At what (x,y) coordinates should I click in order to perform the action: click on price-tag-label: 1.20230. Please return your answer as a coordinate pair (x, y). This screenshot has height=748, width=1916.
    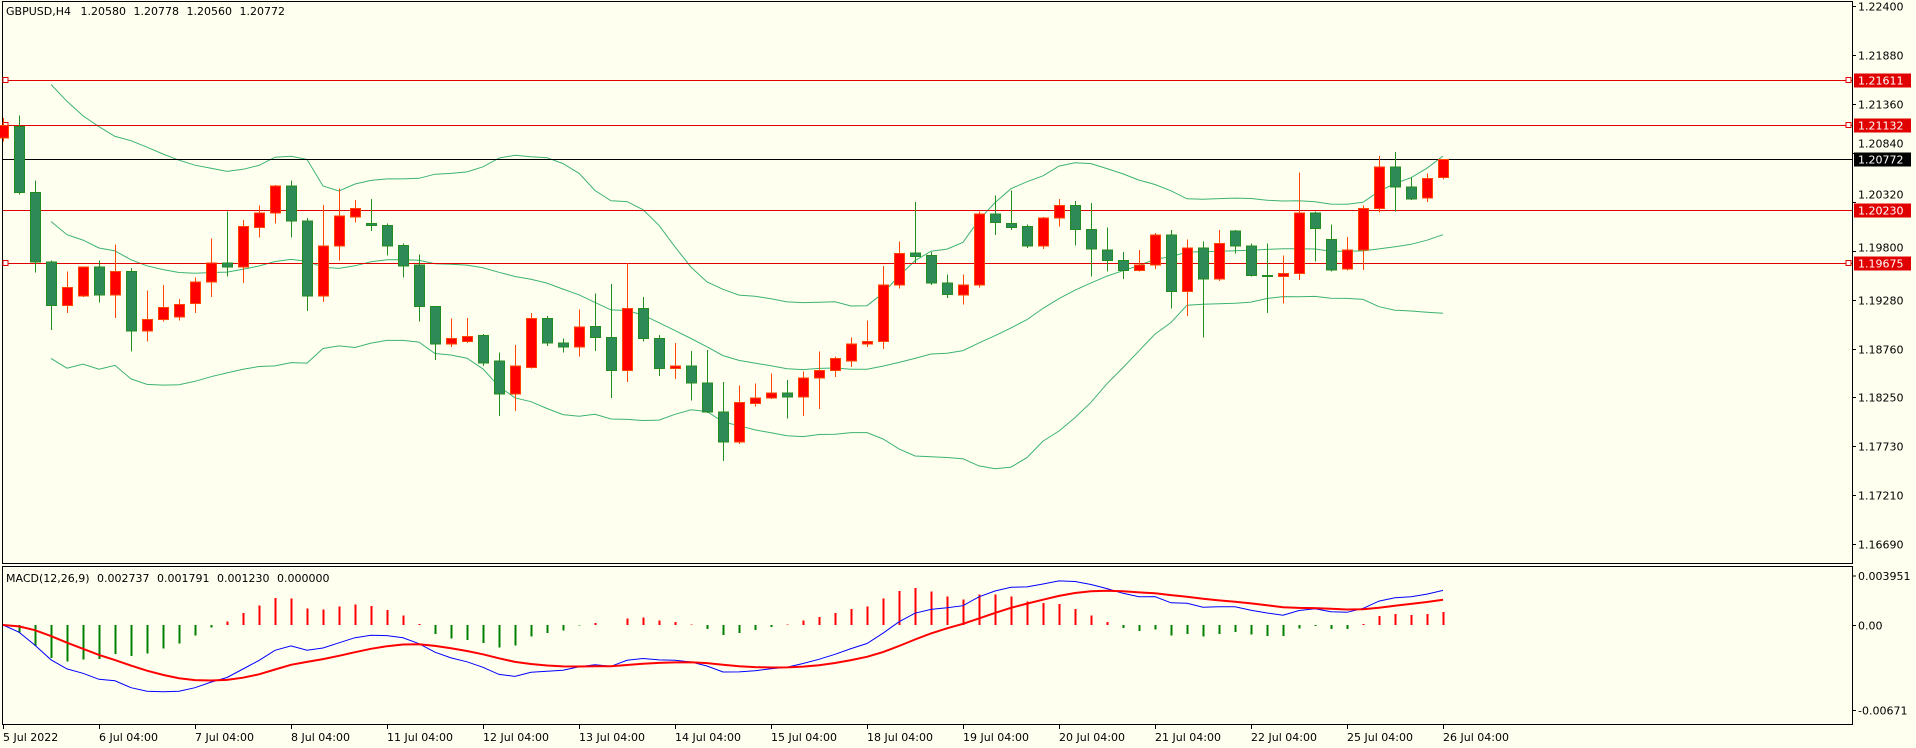
    Looking at the image, I should click on (1881, 211).